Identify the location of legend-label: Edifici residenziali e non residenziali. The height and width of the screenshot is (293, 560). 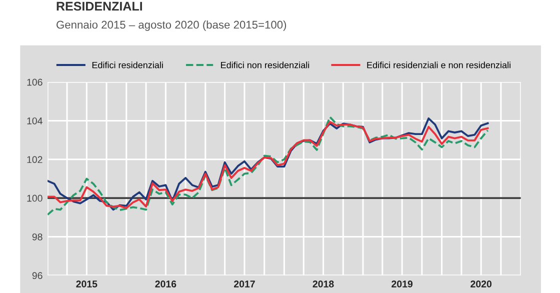
(438, 65).